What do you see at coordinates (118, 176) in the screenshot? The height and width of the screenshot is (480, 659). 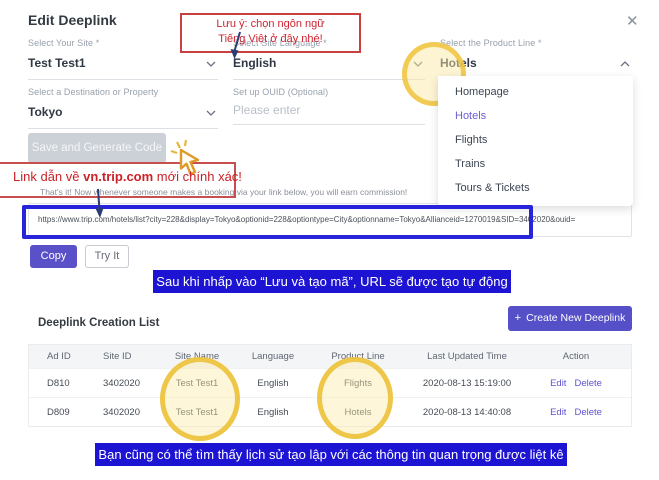 I see `annotation-link-domain: vn.trip.com` at bounding box center [118, 176].